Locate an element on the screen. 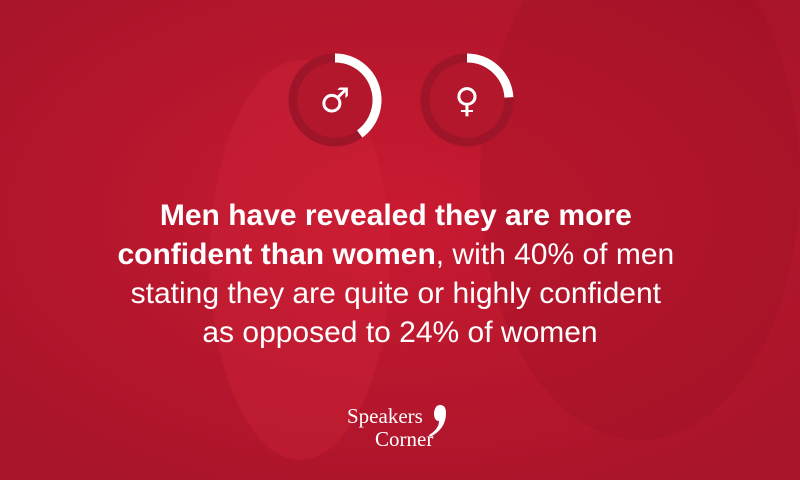 The width and height of the screenshot is (800, 480). donut-group: ♂ ♀ is located at coordinates (401, 100).